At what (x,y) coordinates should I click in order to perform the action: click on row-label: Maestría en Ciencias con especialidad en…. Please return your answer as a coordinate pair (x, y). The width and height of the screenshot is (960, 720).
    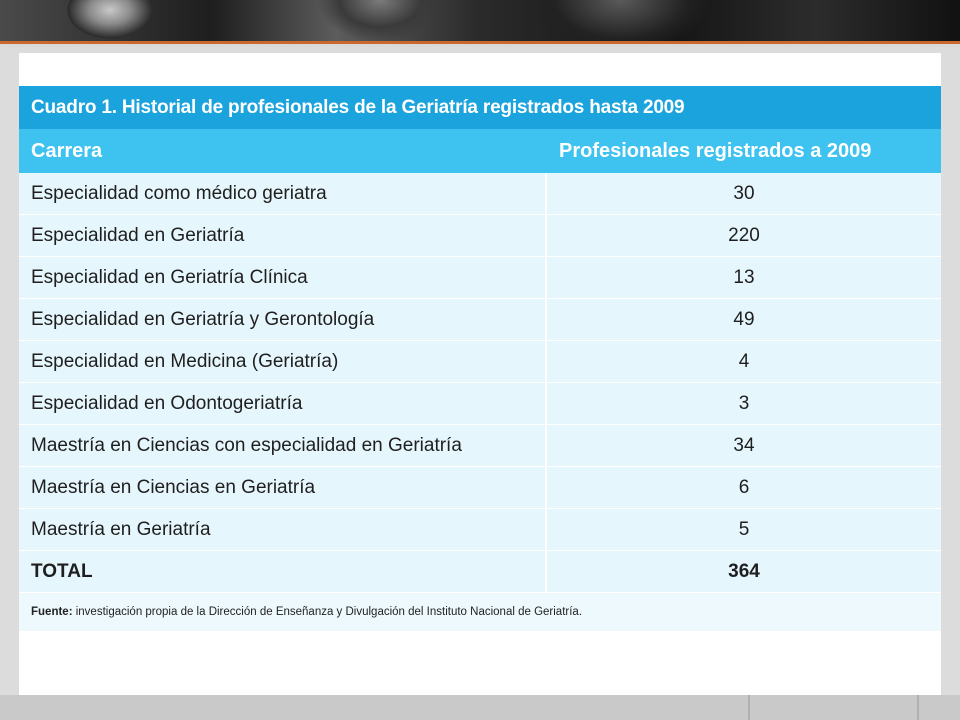
    Looking at the image, I should click on (283, 445).